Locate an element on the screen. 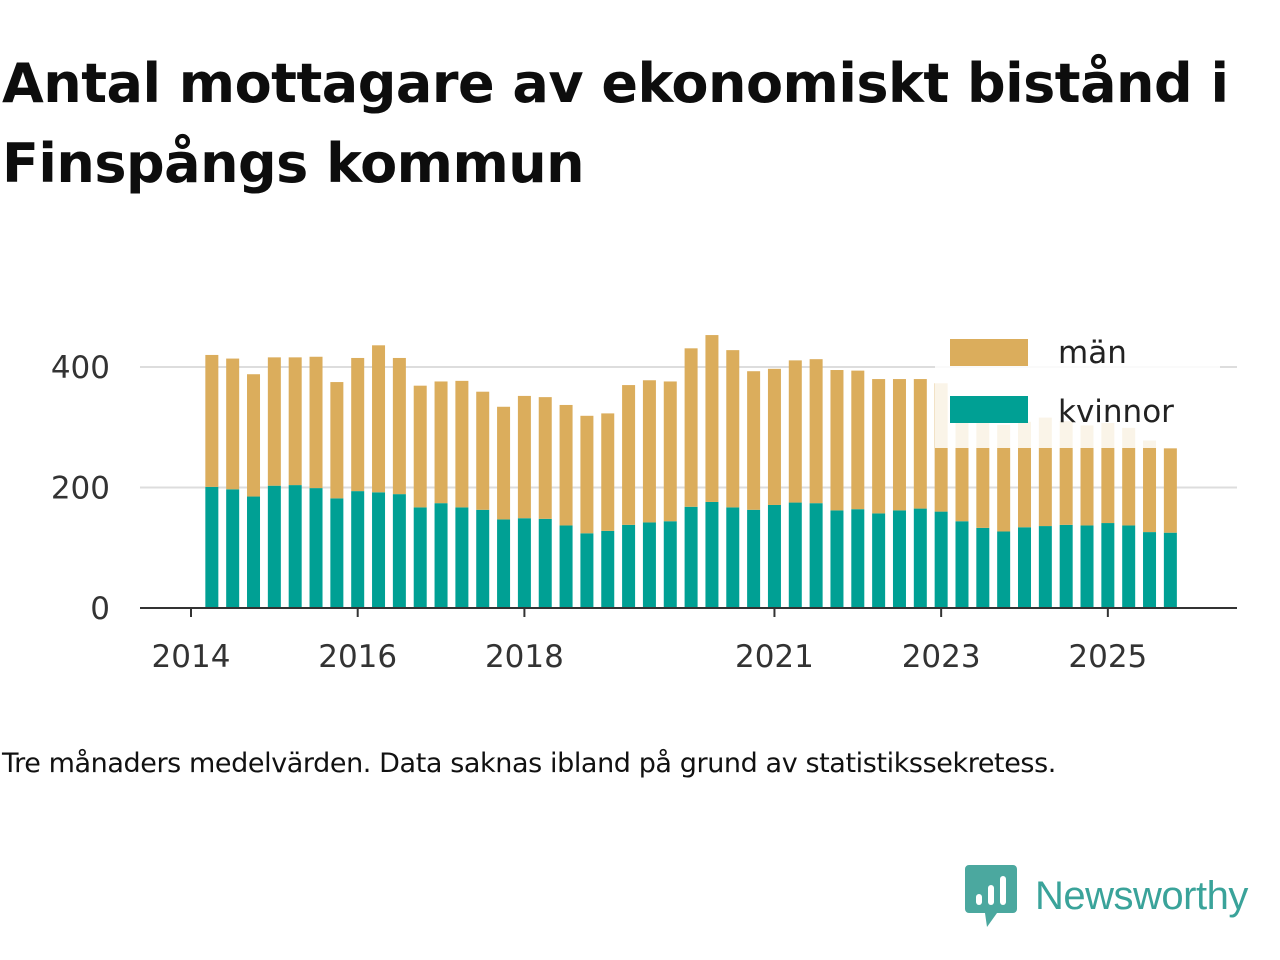 This screenshot has height=960, width=1280. y-tick-label: 400 is located at coordinates (80, 368).